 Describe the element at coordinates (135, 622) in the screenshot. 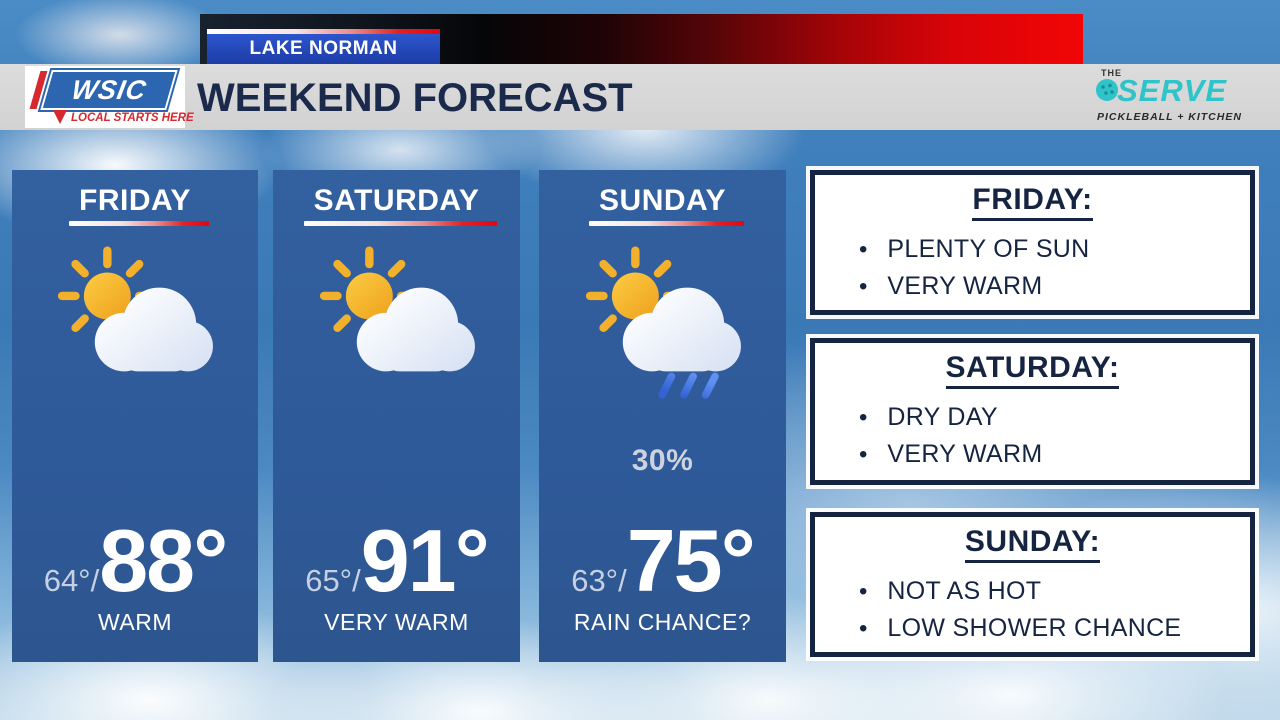

I see `condition-label: WARM` at that location.